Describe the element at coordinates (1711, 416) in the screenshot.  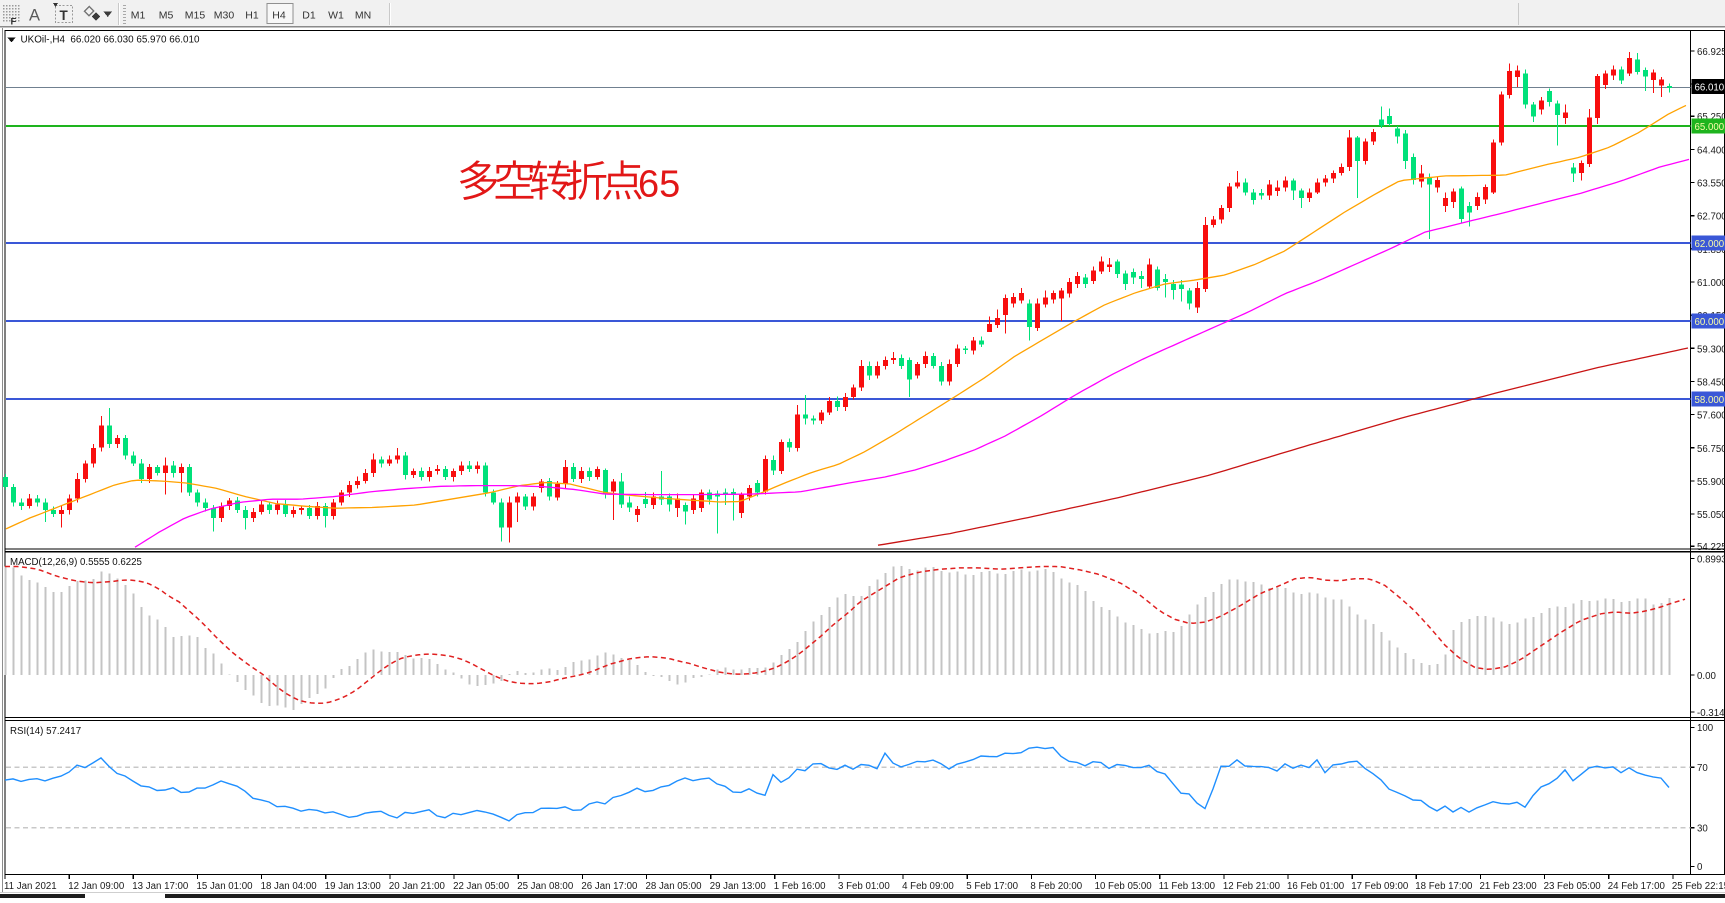
I see `svg-text: 57.600` at that location.